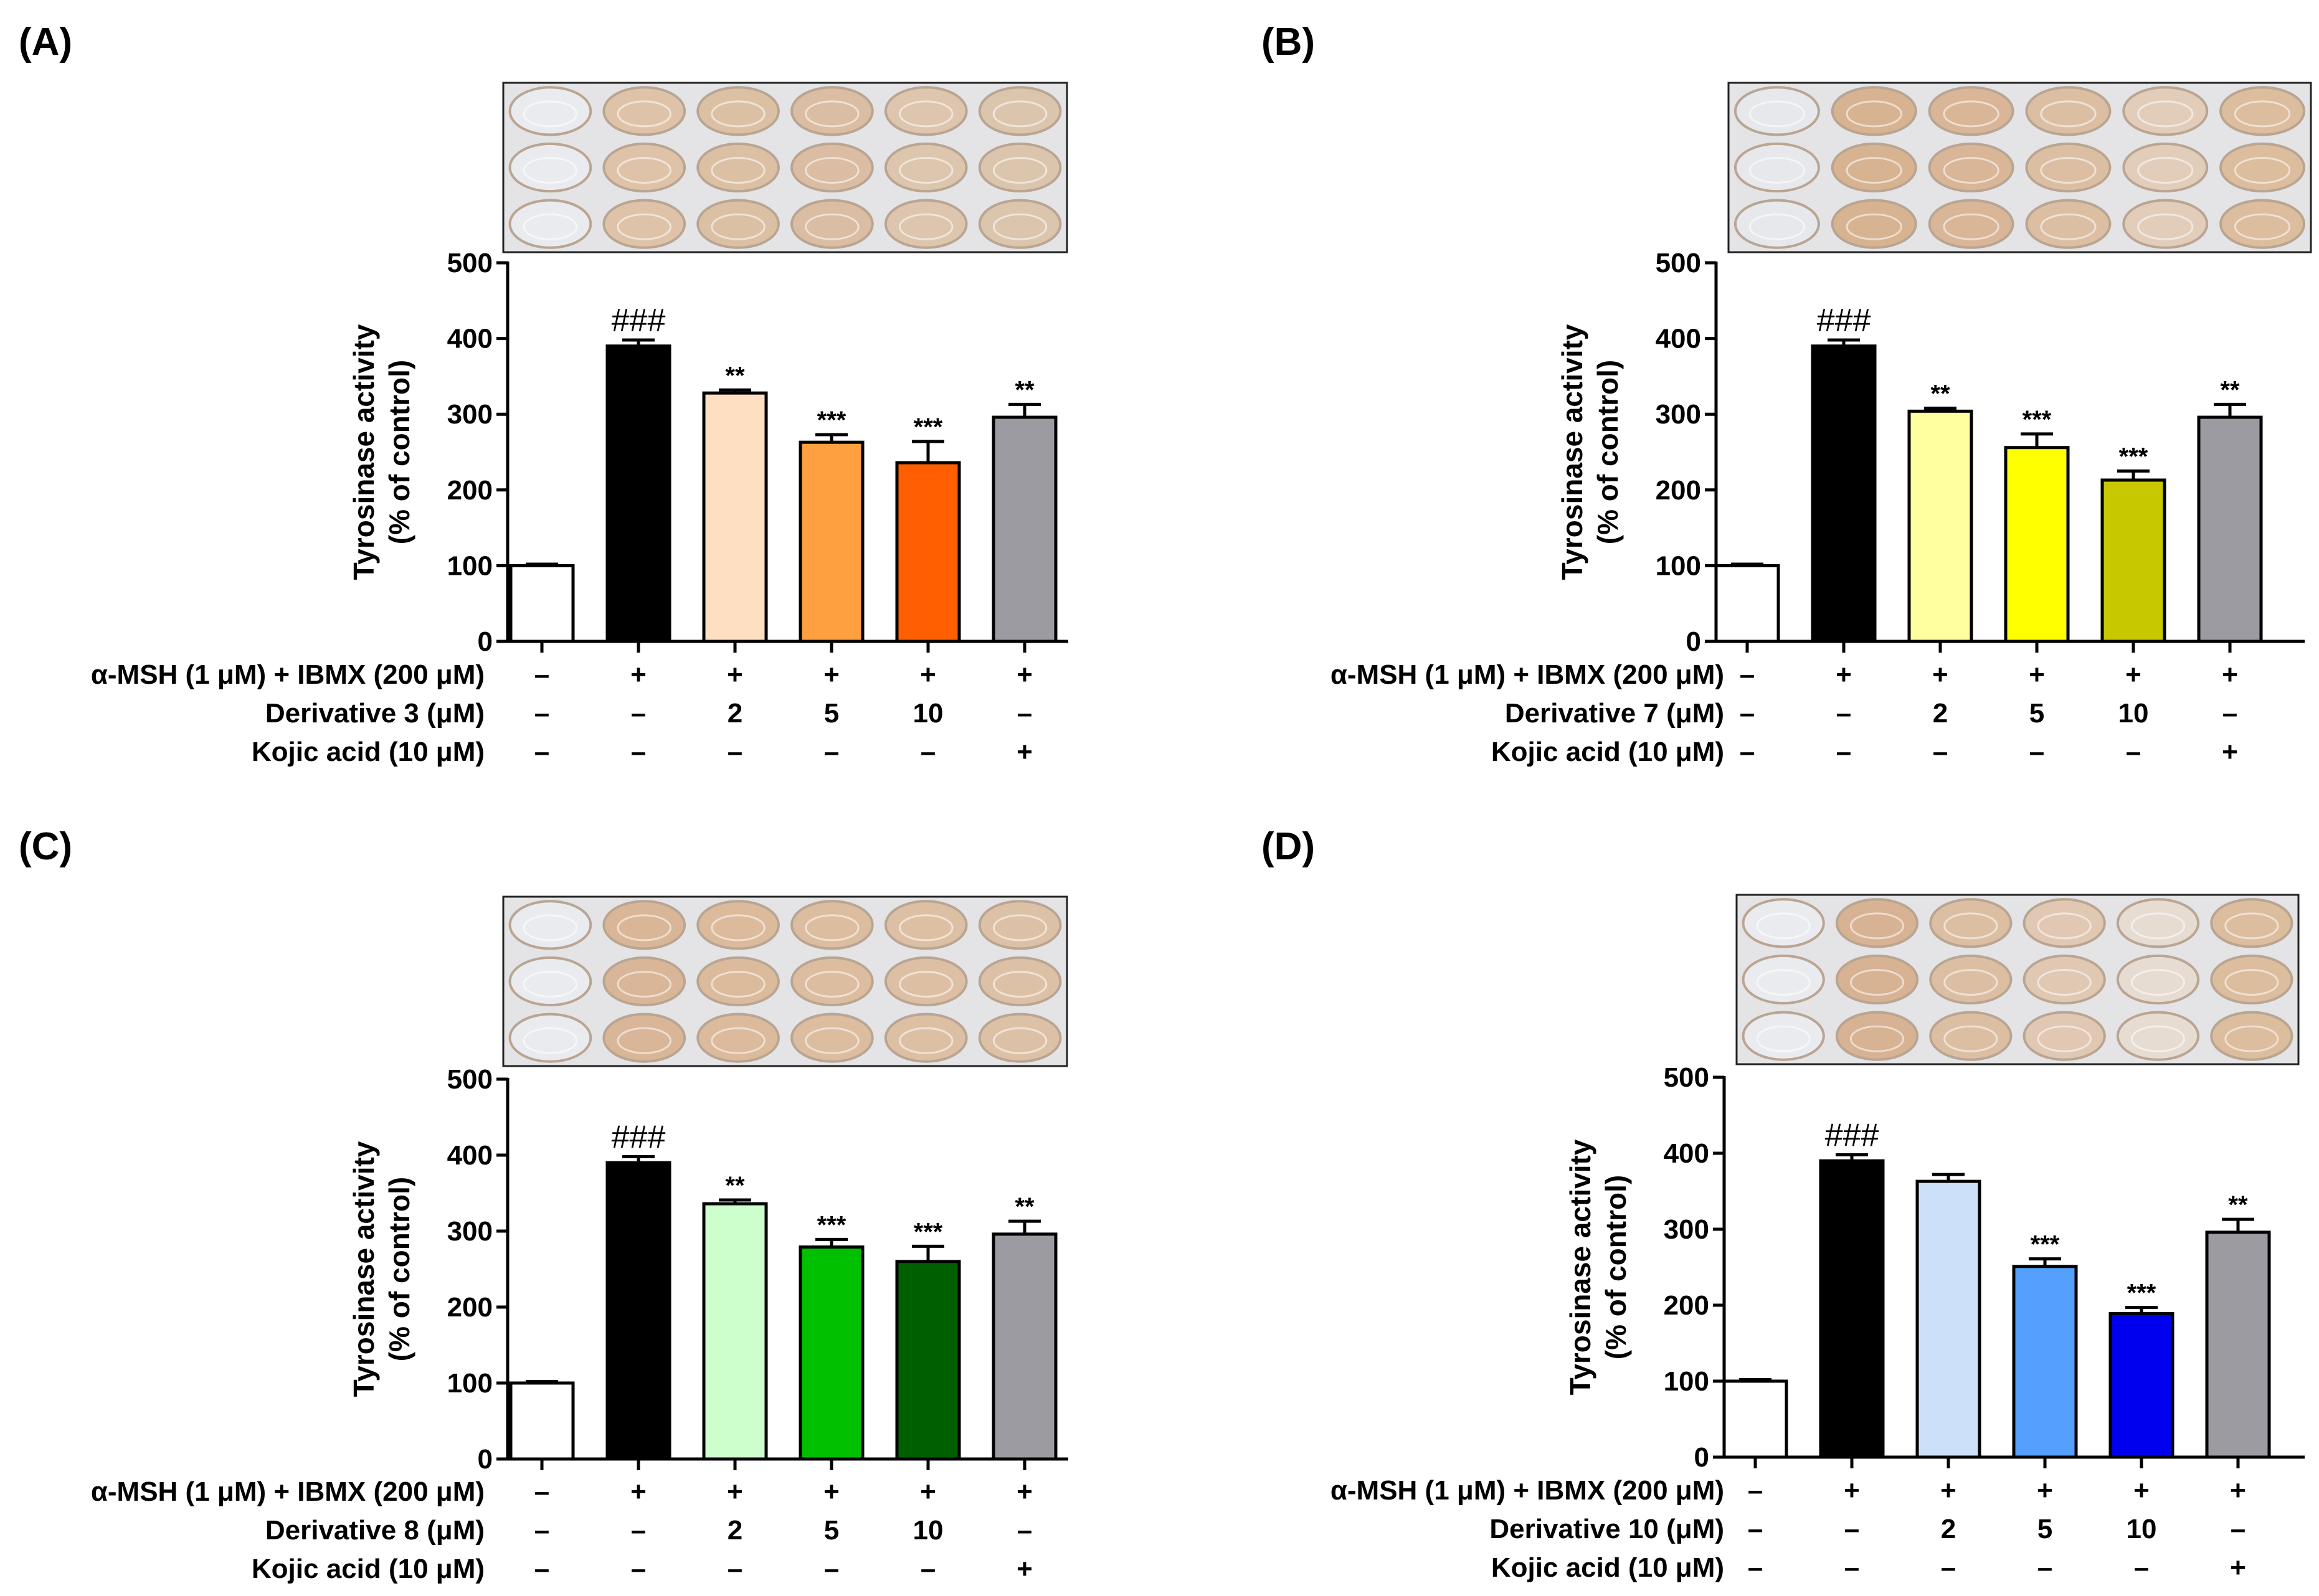 The image size is (2319, 1596). I want to click on plate-frame, so click(2020, 167).